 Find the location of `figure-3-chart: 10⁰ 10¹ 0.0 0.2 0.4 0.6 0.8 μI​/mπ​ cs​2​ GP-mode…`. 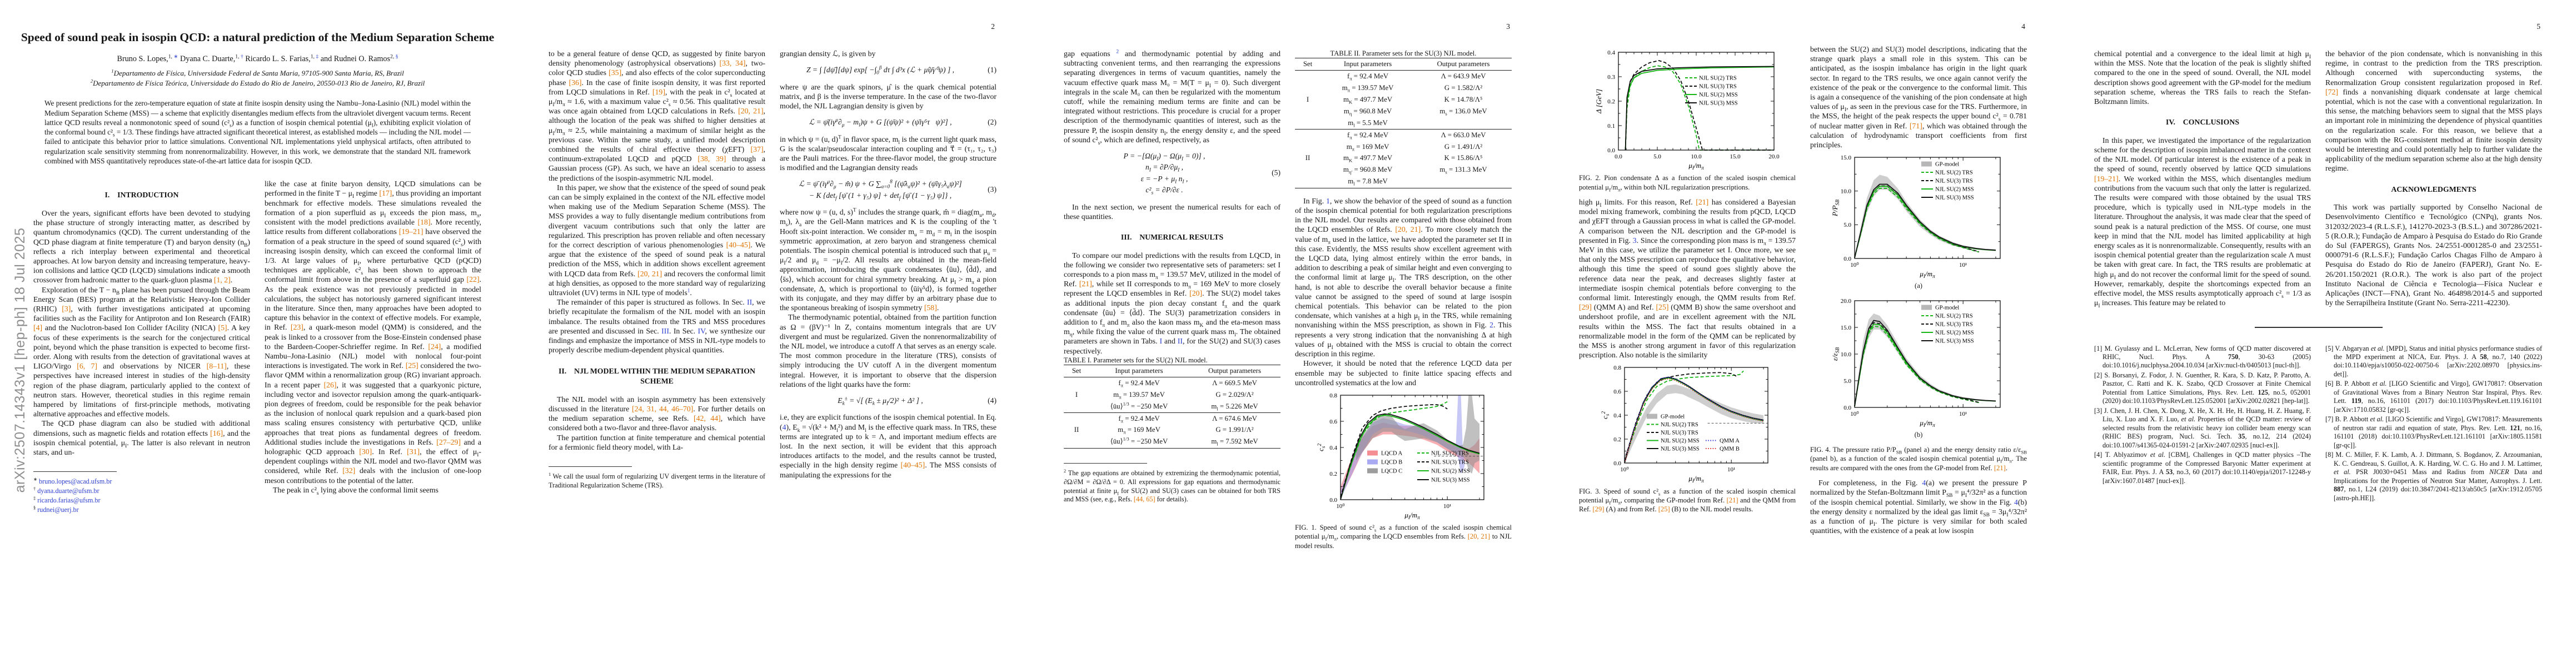

figure-3-chart: 10⁰ 10¹ 0.0 0.2 0.4 0.6 0.8 μI​/mπ​ cs​2​ GP-mode… is located at coordinates (1687, 424).